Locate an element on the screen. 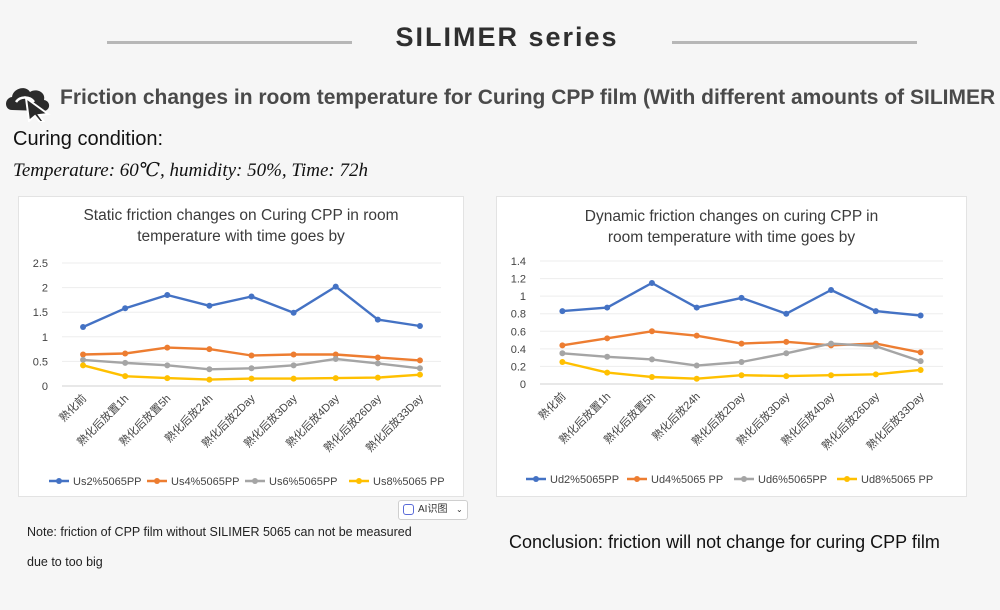 The width and height of the screenshot is (1000, 610). header-rule-left is located at coordinates (229, 42).